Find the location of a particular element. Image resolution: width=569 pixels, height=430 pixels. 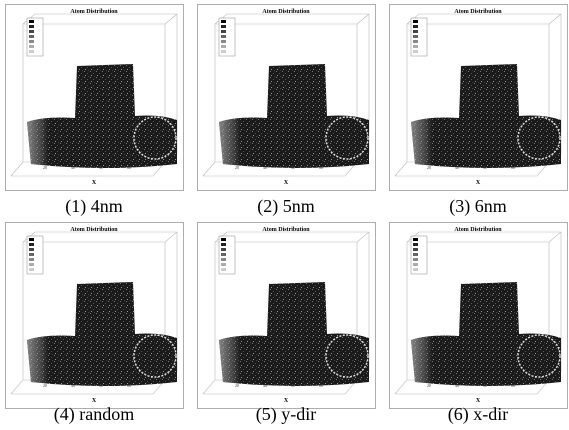

caption: (4) random is located at coordinates (94, 414).